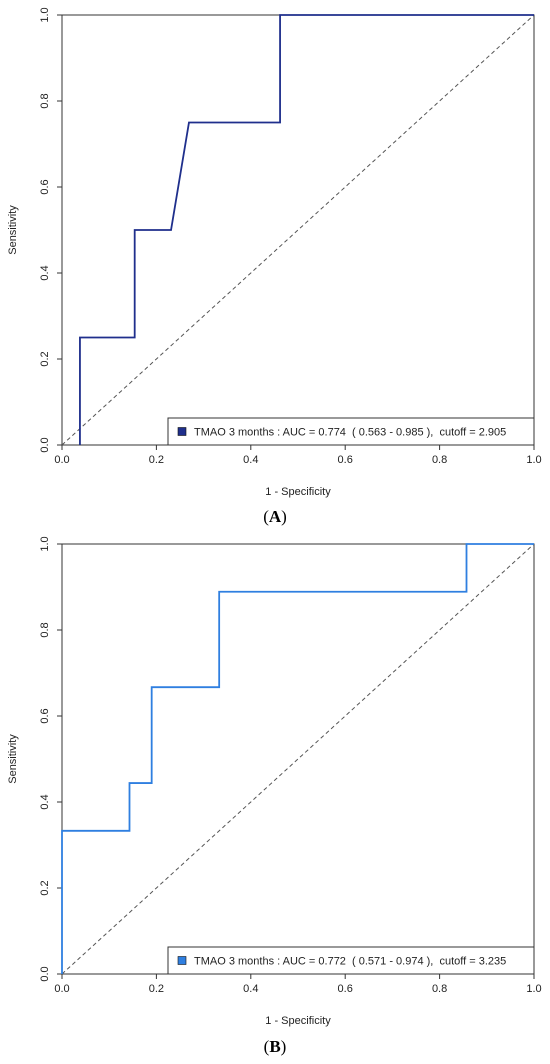 Image resolution: width=550 pixels, height=1064 pixels. Describe the element at coordinates (275, 516) in the screenshot. I see `panel-label: (A)` at that location.